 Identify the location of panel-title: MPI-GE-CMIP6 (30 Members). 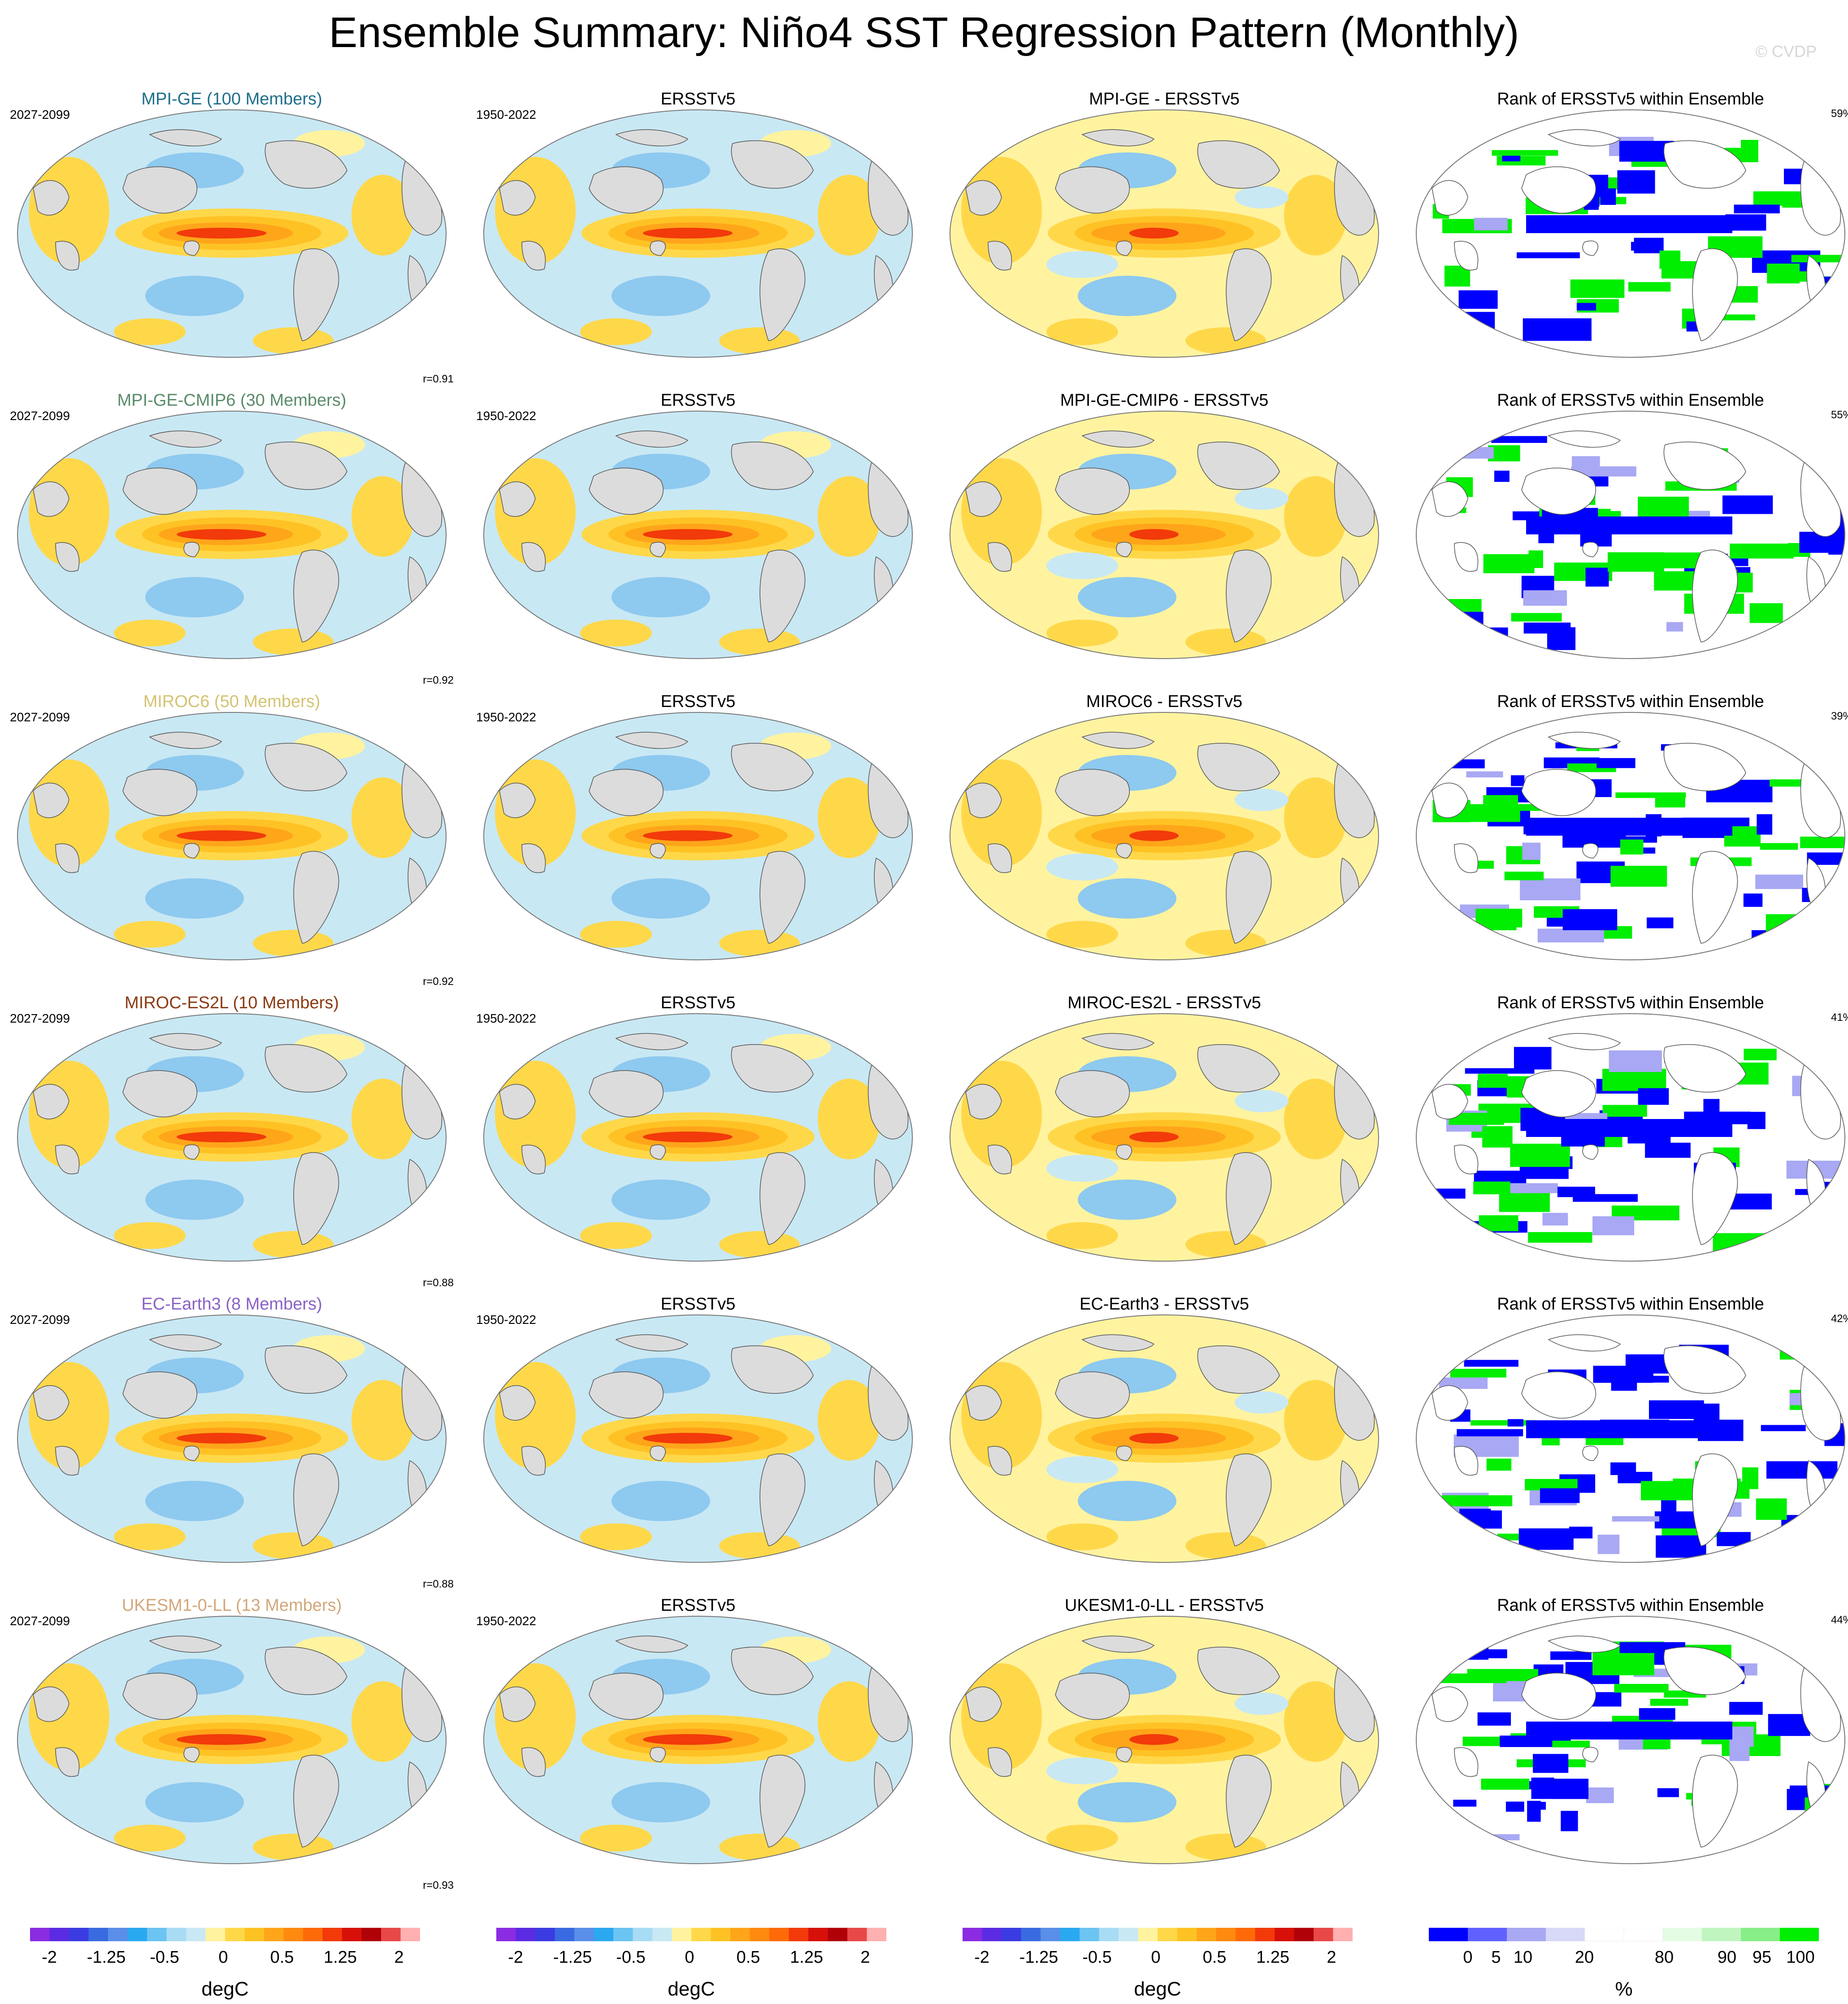
(232, 401).